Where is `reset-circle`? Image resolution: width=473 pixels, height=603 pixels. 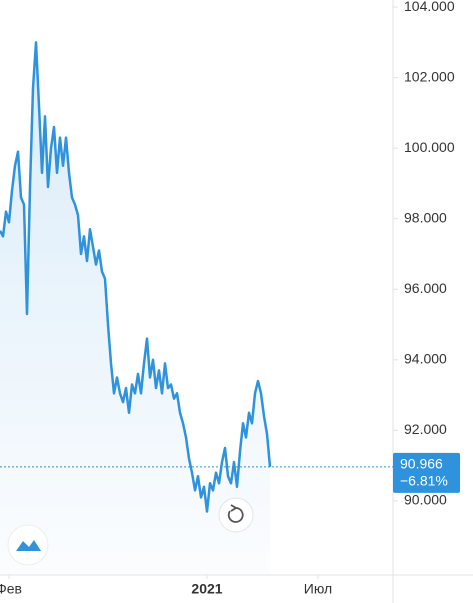
reset-circle is located at coordinates (236, 515).